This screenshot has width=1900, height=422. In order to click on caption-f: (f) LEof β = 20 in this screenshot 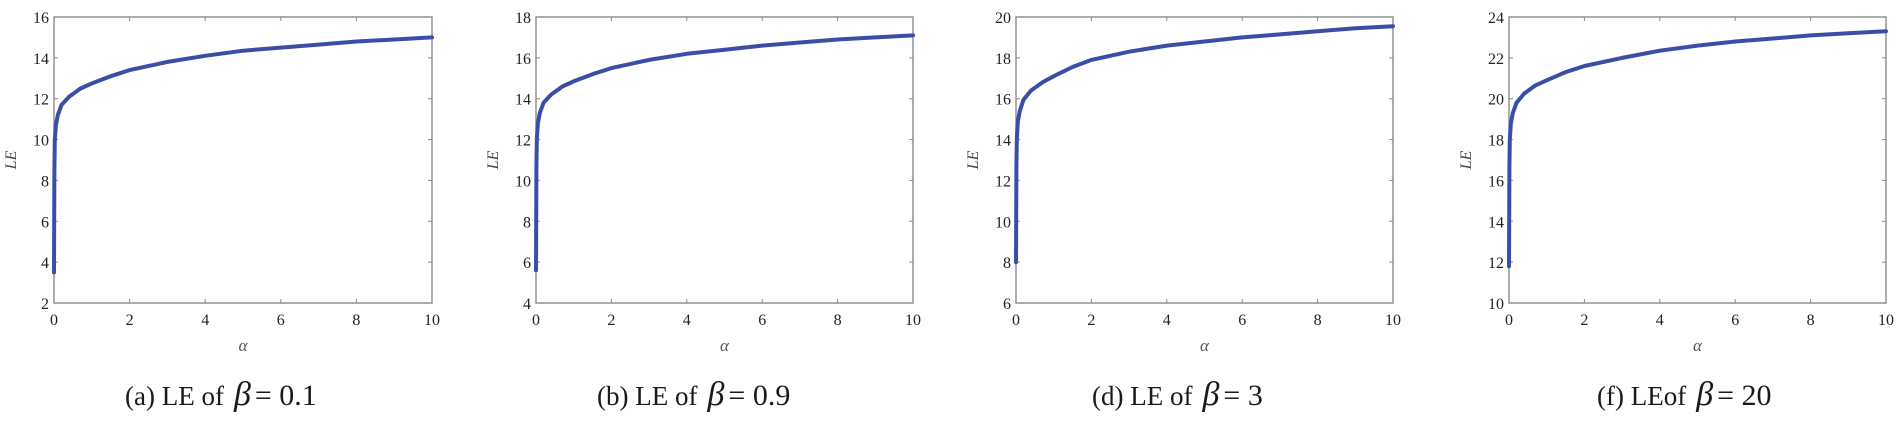, I will do `click(1684, 395)`.